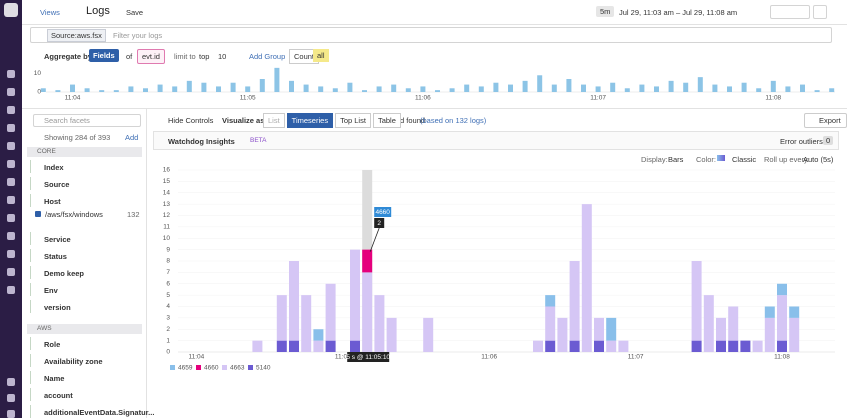  What do you see at coordinates (258, 140) in the screenshot?
I see `watchdog-beta: BETA` at bounding box center [258, 140].